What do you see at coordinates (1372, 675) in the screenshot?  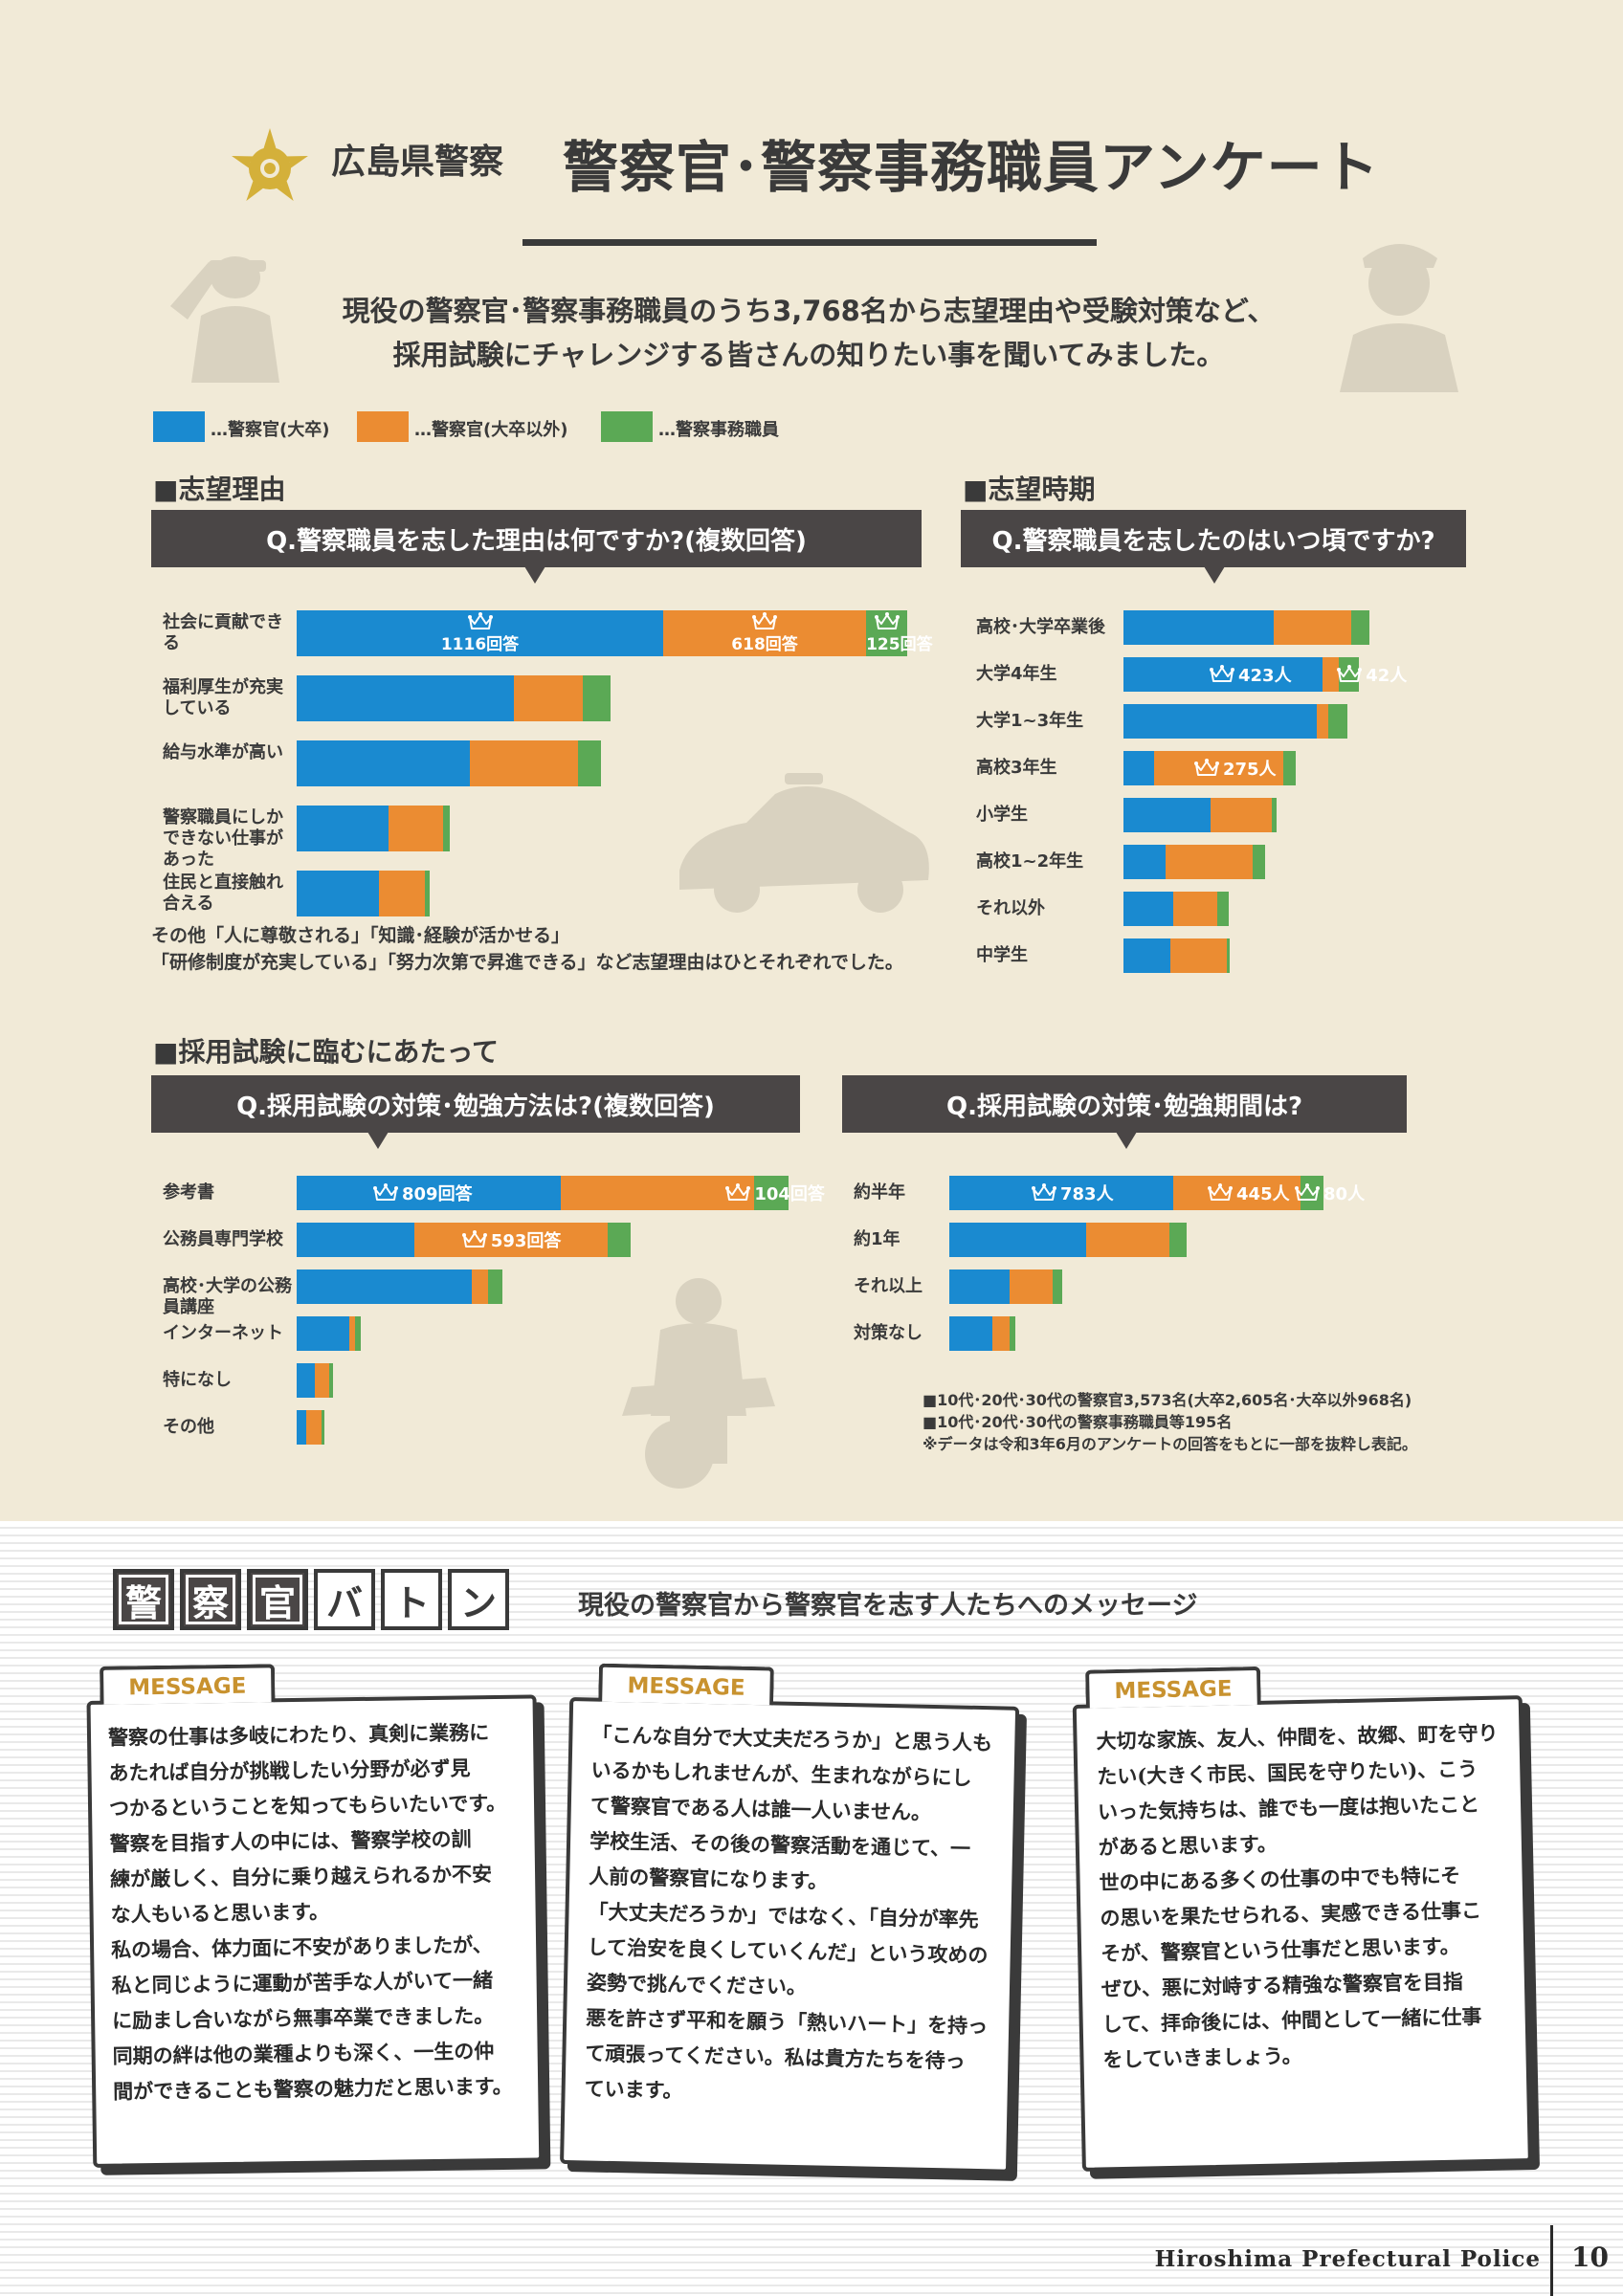 I see `bar-segment-clerk: 42人` at bounding box center [1372, 675].